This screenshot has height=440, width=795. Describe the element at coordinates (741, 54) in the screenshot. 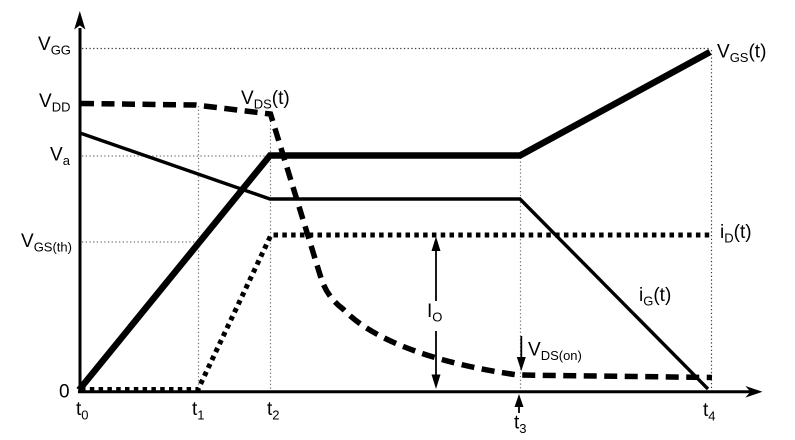

I see `svg-text: VGS(t)` at that location.